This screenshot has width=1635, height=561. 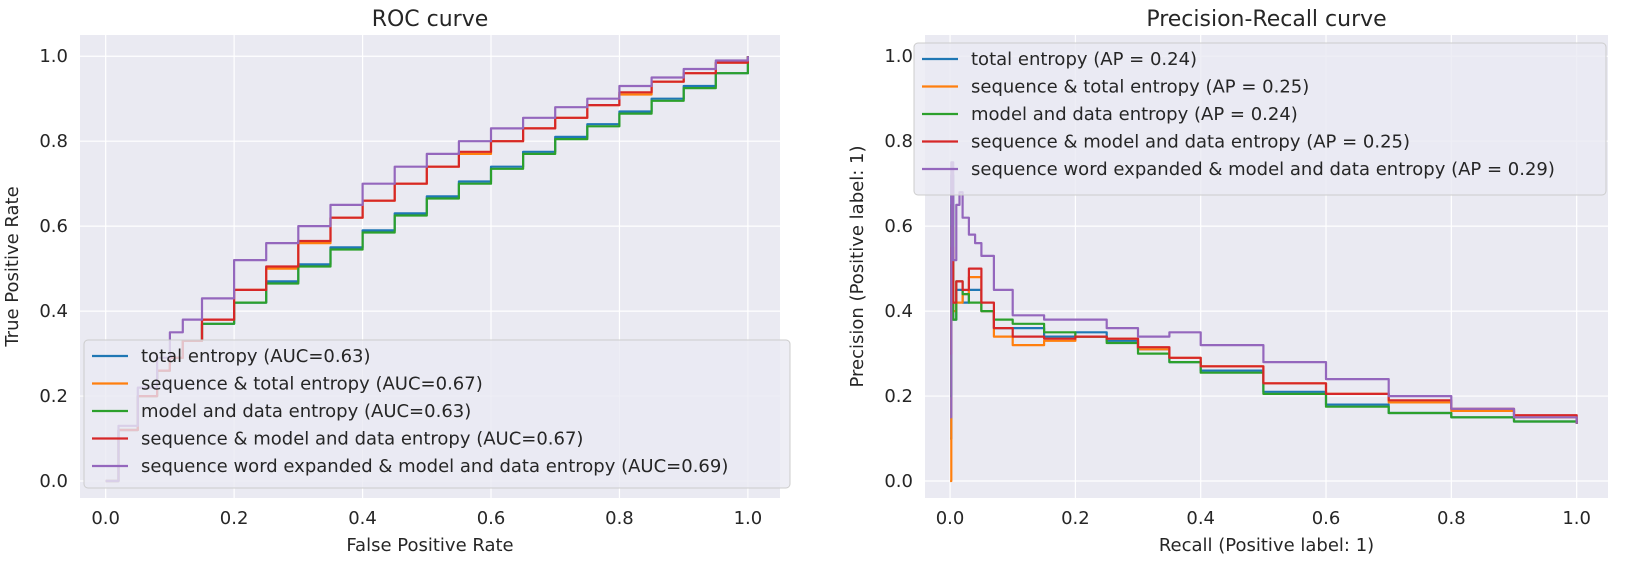 I want to click on x-axis-label: False Positive Rate, so click(x=429, y=545).